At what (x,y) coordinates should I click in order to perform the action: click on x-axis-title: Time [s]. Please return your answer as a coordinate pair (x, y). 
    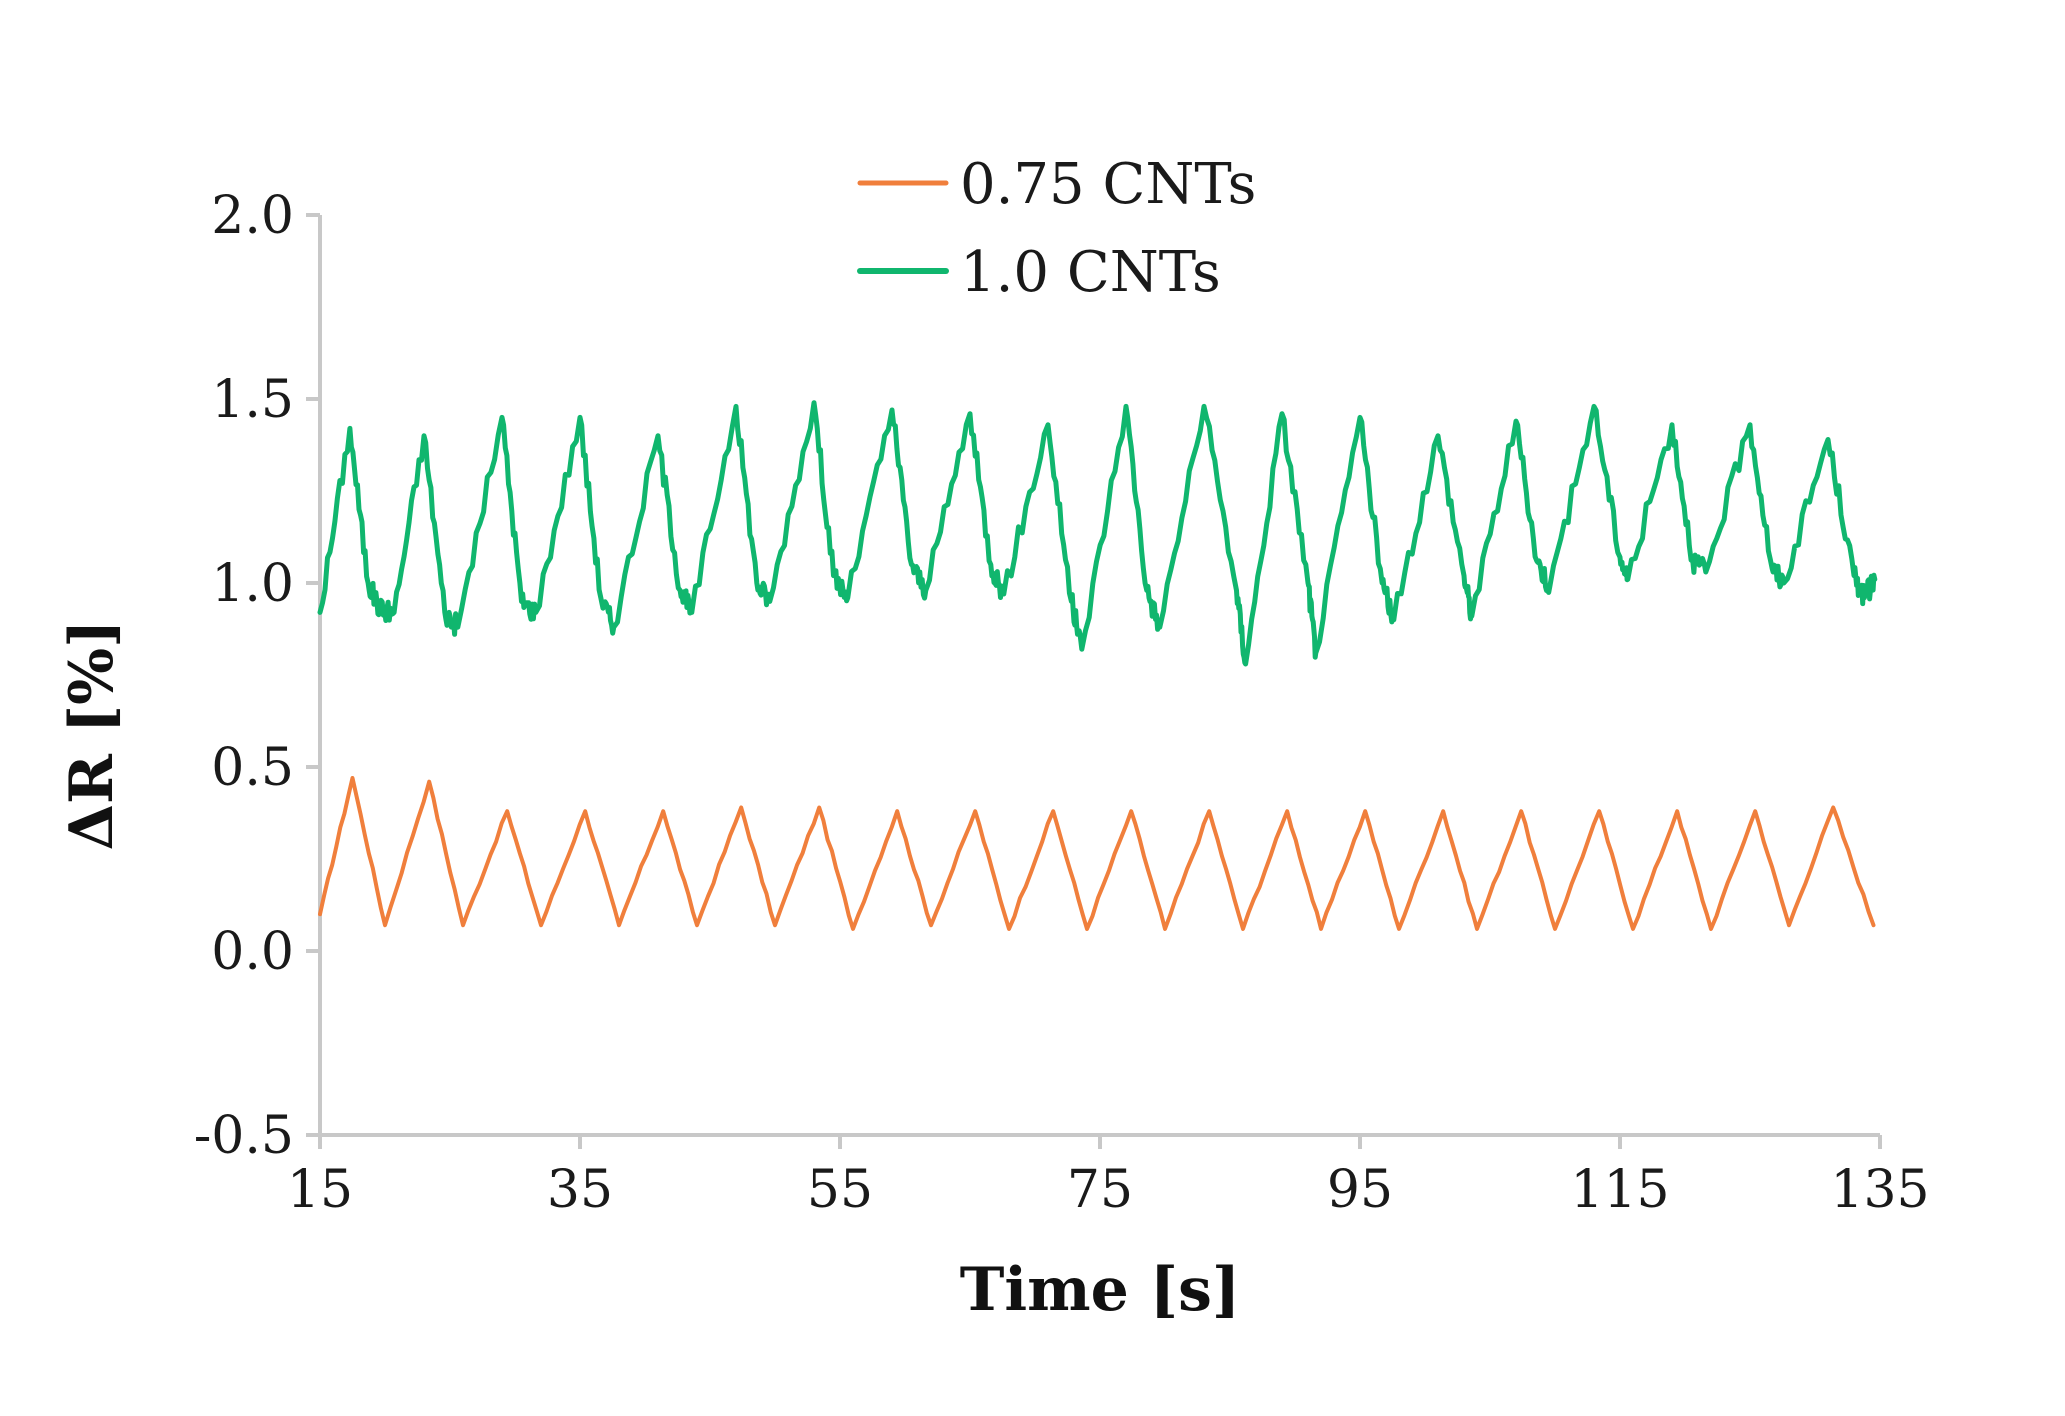
    Looking at the image, I should click on (1100, 1290).